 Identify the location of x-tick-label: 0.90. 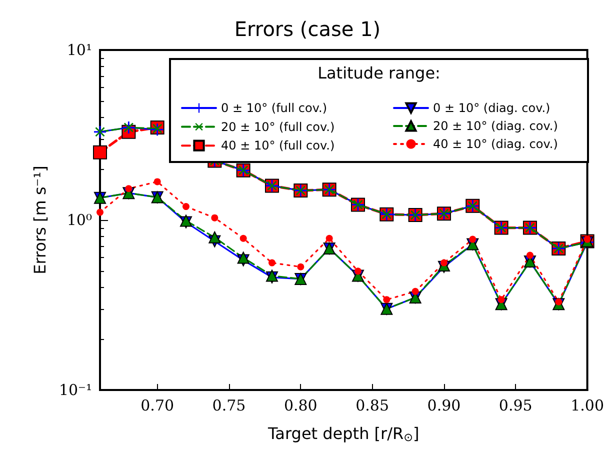
(444, 405).